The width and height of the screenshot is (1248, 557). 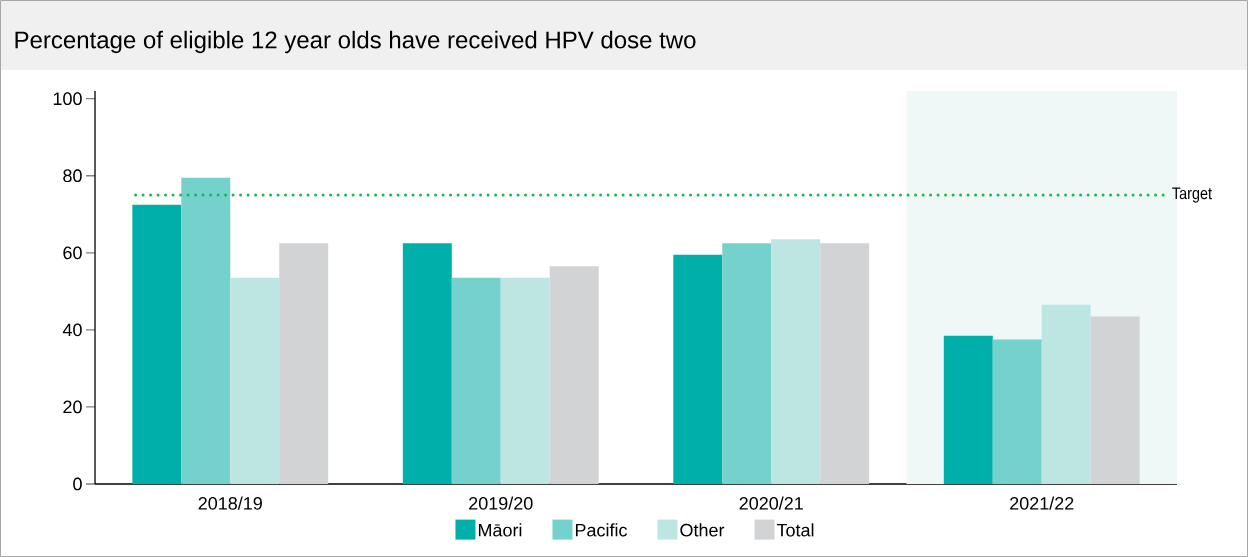 I want to click on y-tick-label: 100, so click(x=67, y=99).